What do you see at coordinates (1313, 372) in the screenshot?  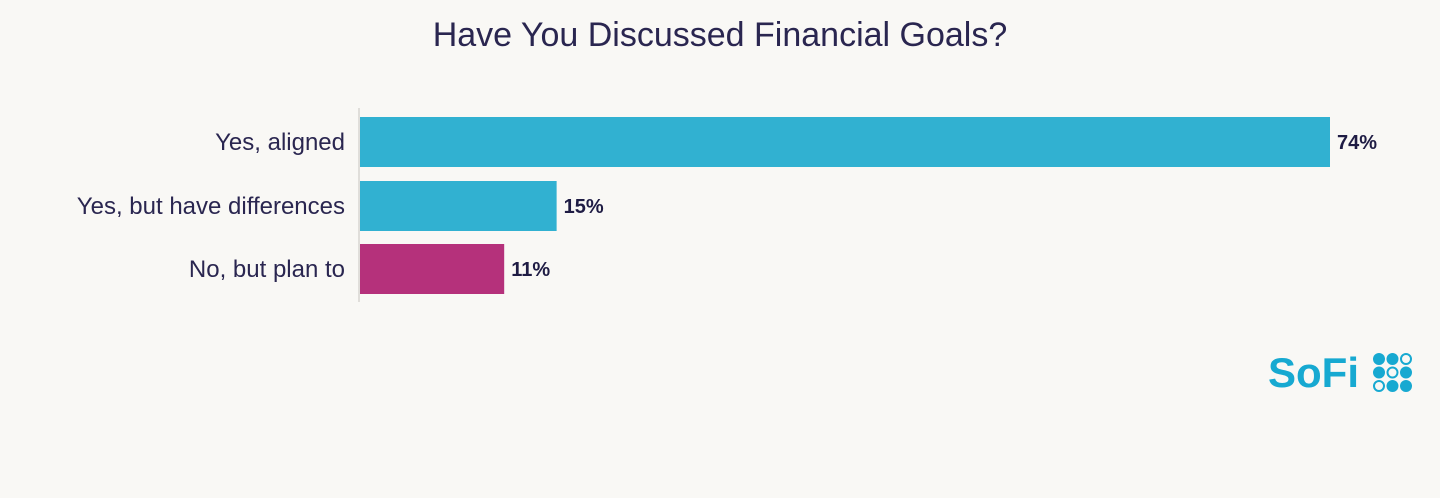 I see `logo-text: SoFi` at bounding box center [1313, 372].